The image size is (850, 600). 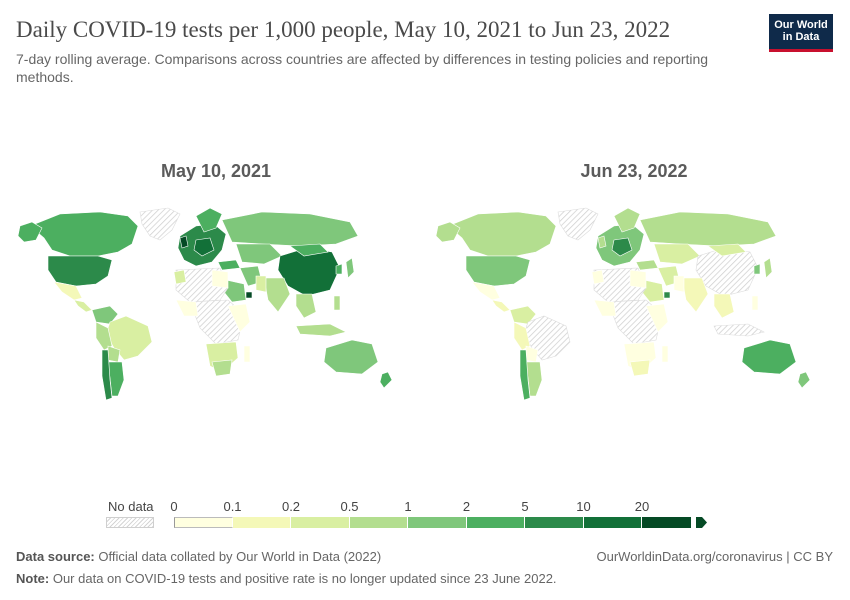 I want to click on legend-tick-label: 2, so click(x=466, y=506).